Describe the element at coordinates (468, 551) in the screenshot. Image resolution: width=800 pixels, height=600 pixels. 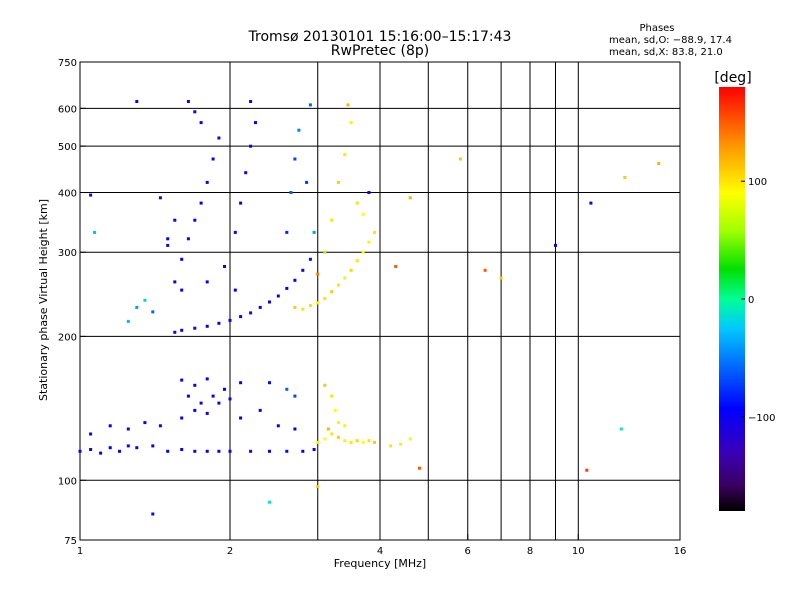
I see `x-tick-label: 6` at that location.